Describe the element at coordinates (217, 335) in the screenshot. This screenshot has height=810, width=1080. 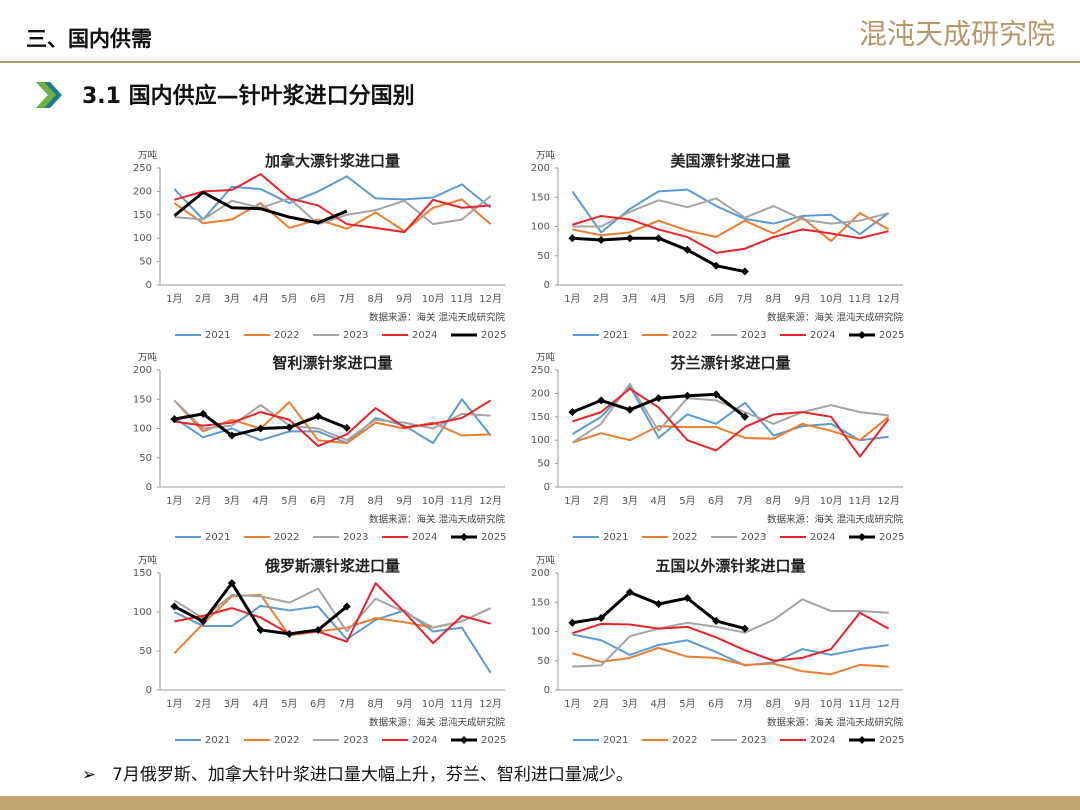
I see `legend-label: 2021` at that location.